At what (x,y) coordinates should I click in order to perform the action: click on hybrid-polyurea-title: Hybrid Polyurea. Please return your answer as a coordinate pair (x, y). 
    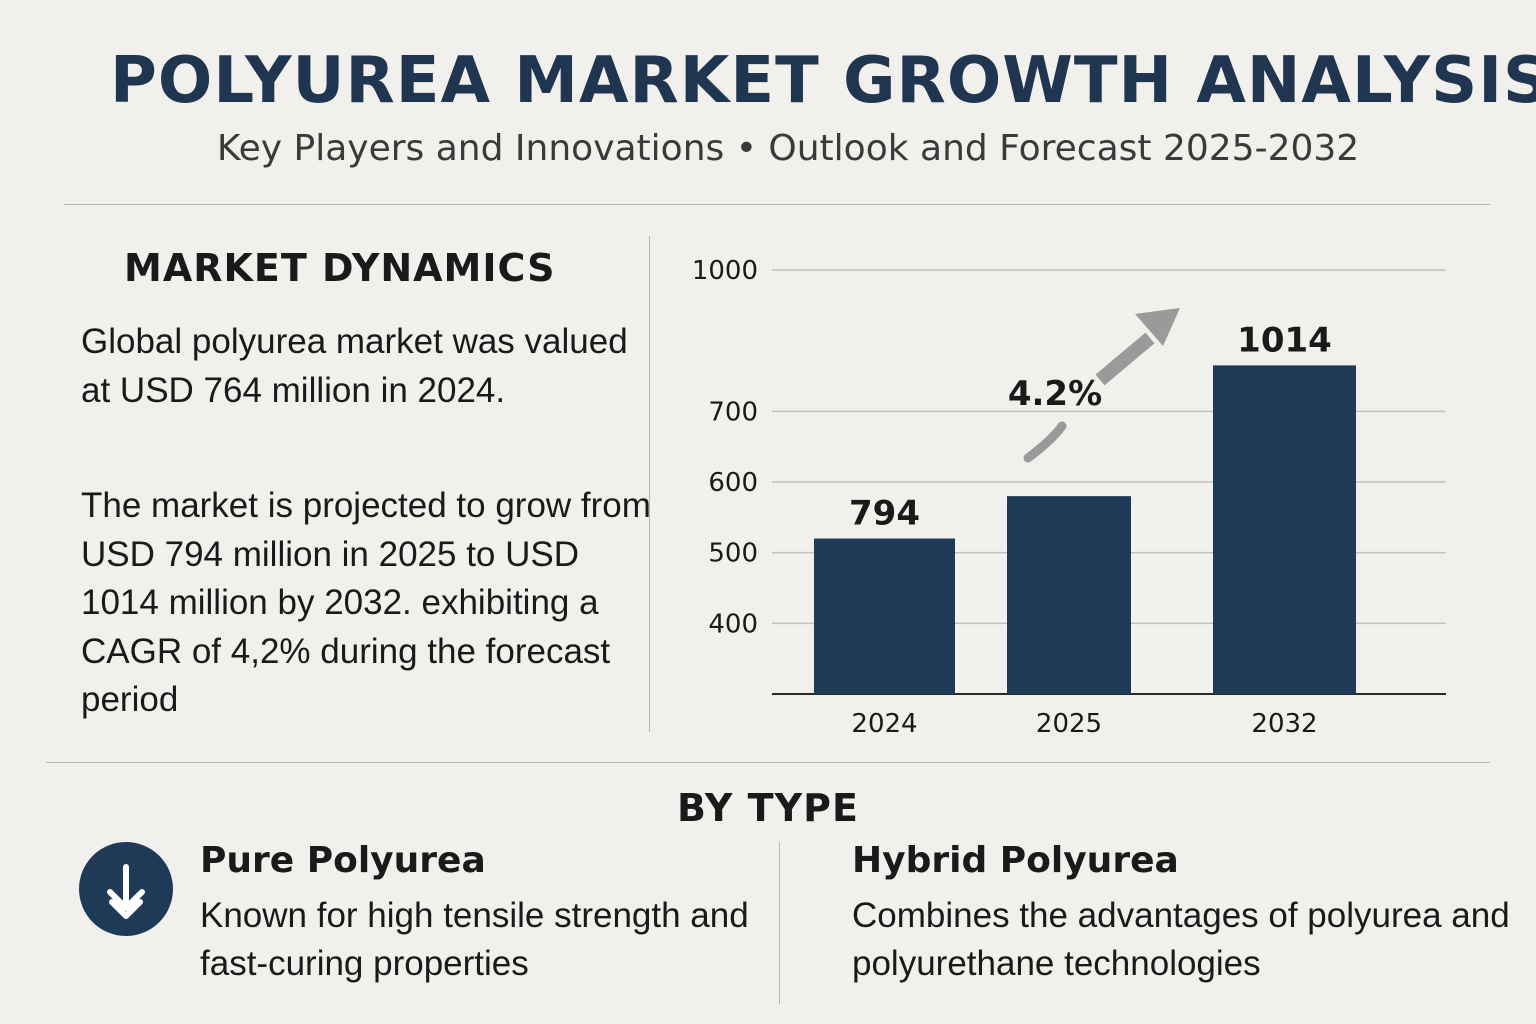
    Looking at the image, I should click on (1015, 860).